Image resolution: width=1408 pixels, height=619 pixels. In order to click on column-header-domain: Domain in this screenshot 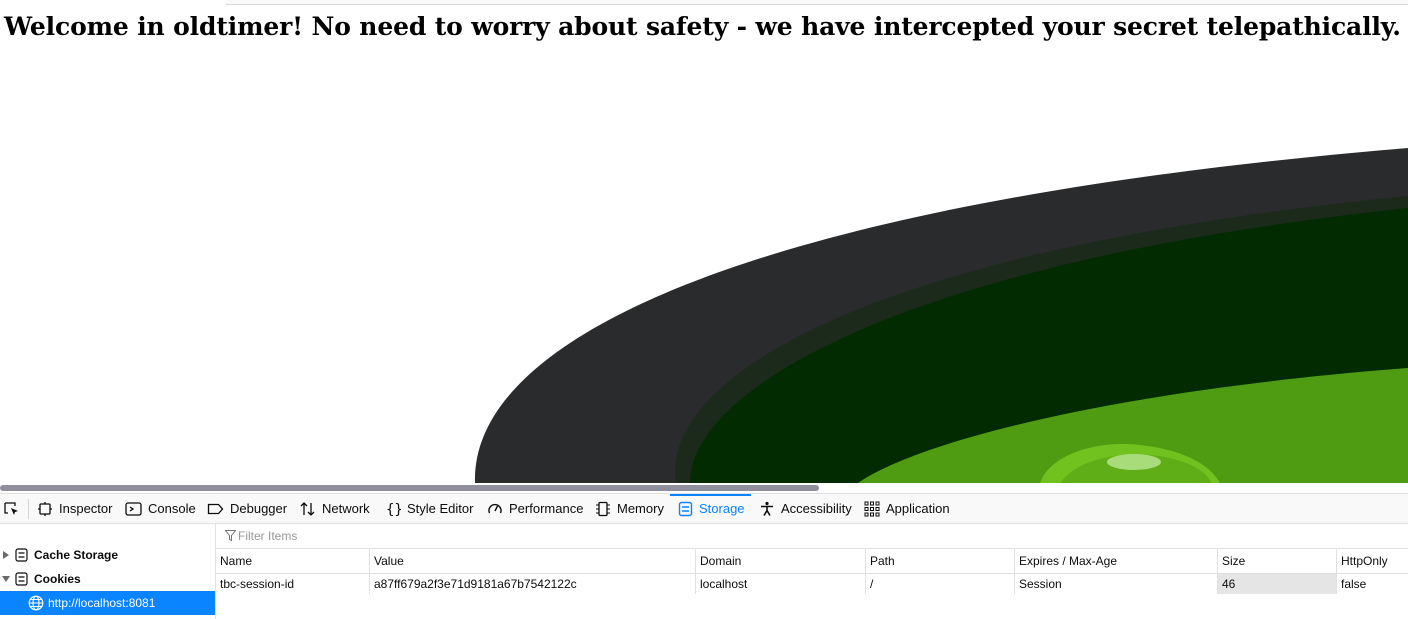, I will do `click(780, 561)`.